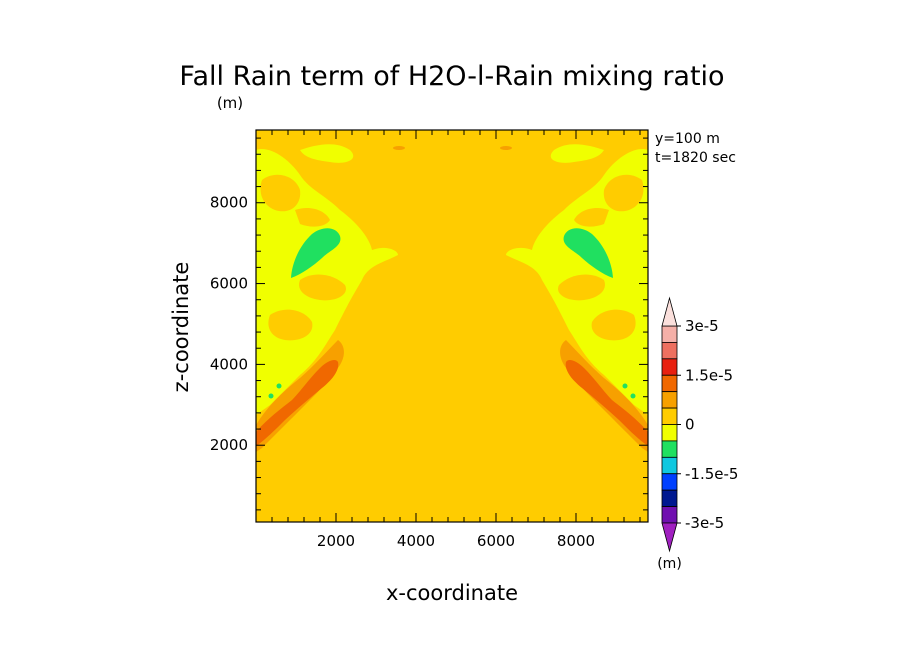 The height and width of the screenshot is (658, 904). What do you see at coordinates (690, 425) in the screenshot?
I see `colorbar-label: 0` at bounding box center [690, 425].